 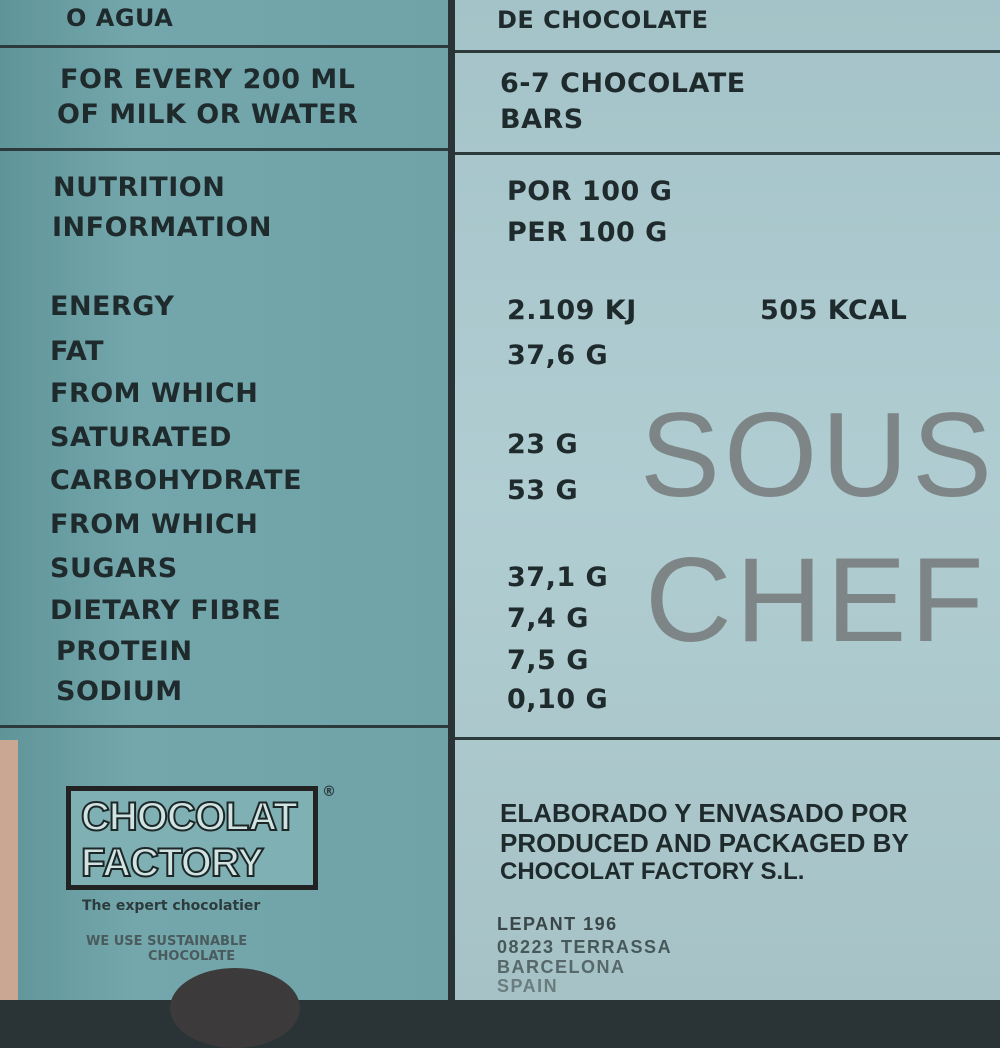 What do you see at coordinates (139, 187) in the screenshot?
I see `nutrition-heading: NUTRITION` at bounding box center [139, 187].